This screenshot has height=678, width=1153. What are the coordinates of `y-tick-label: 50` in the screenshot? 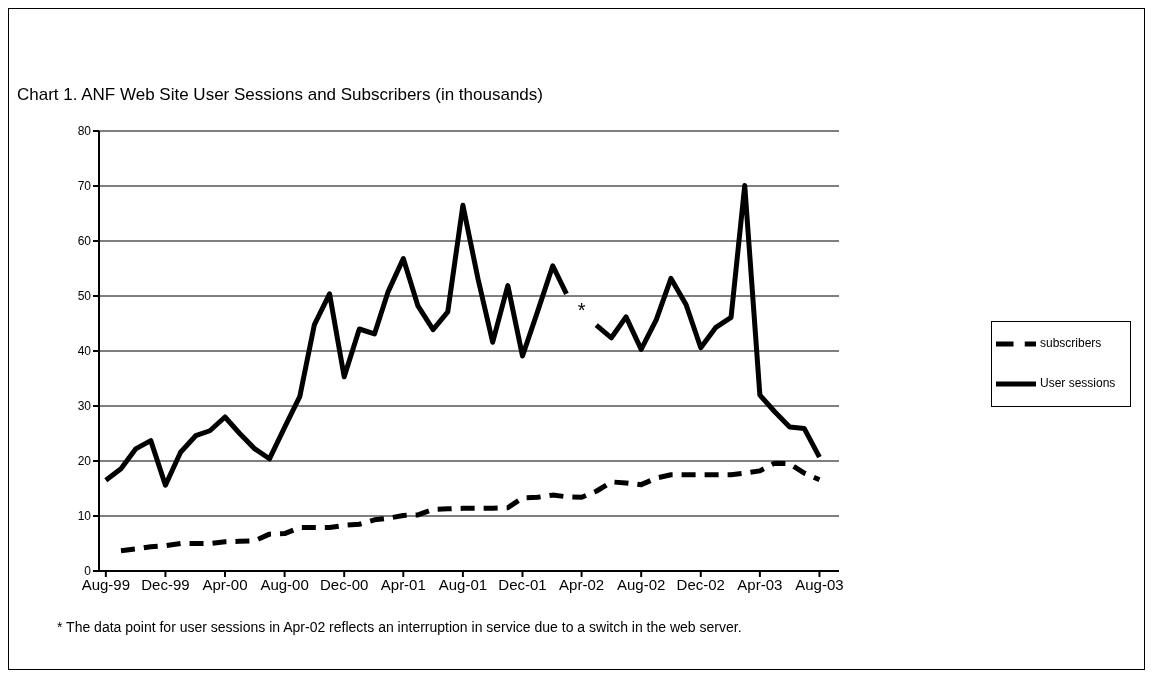 It's located at (84, 296).